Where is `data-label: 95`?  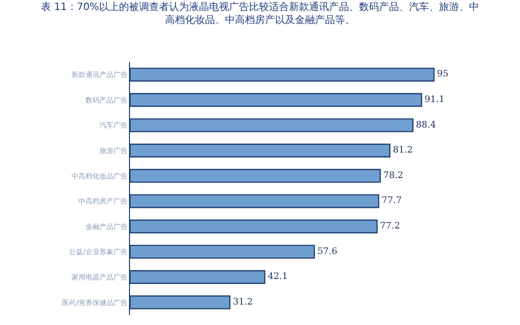
data-label: 95 is located at coordinates (443, 75).